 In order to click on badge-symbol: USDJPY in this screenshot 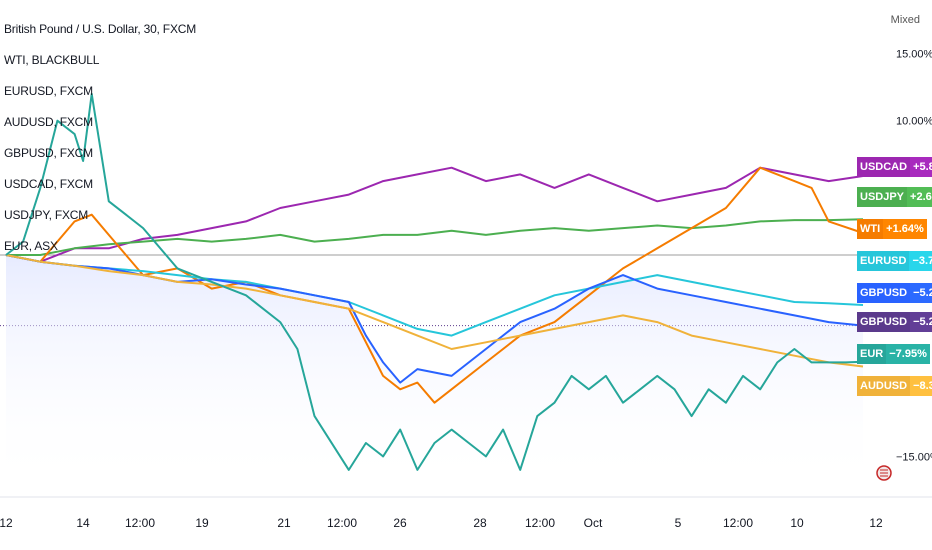, I will do `click(882, 197)`.